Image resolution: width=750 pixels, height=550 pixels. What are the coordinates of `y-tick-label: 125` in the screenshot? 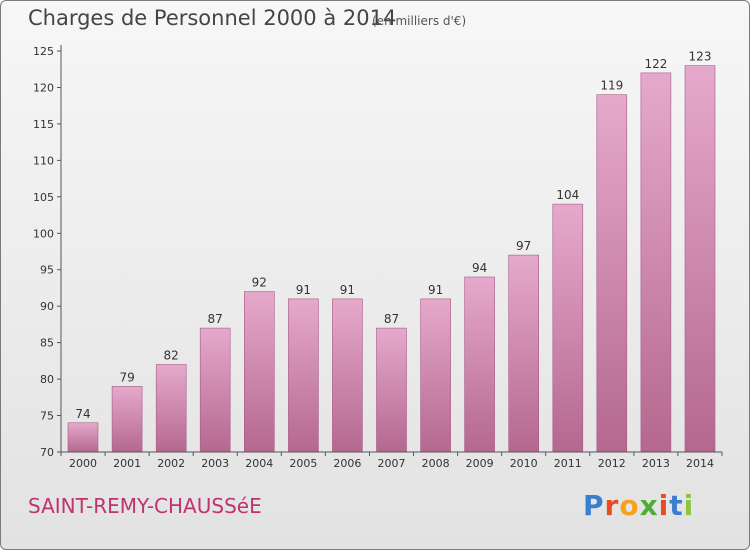 It's located at (43, 51).